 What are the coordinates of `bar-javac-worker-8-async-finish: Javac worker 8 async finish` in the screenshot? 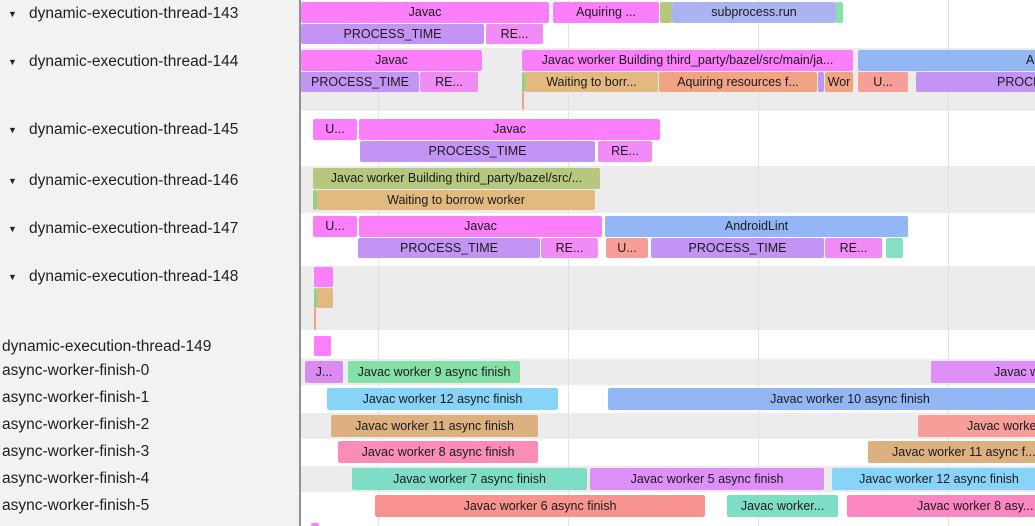 It's located at (438, 452).